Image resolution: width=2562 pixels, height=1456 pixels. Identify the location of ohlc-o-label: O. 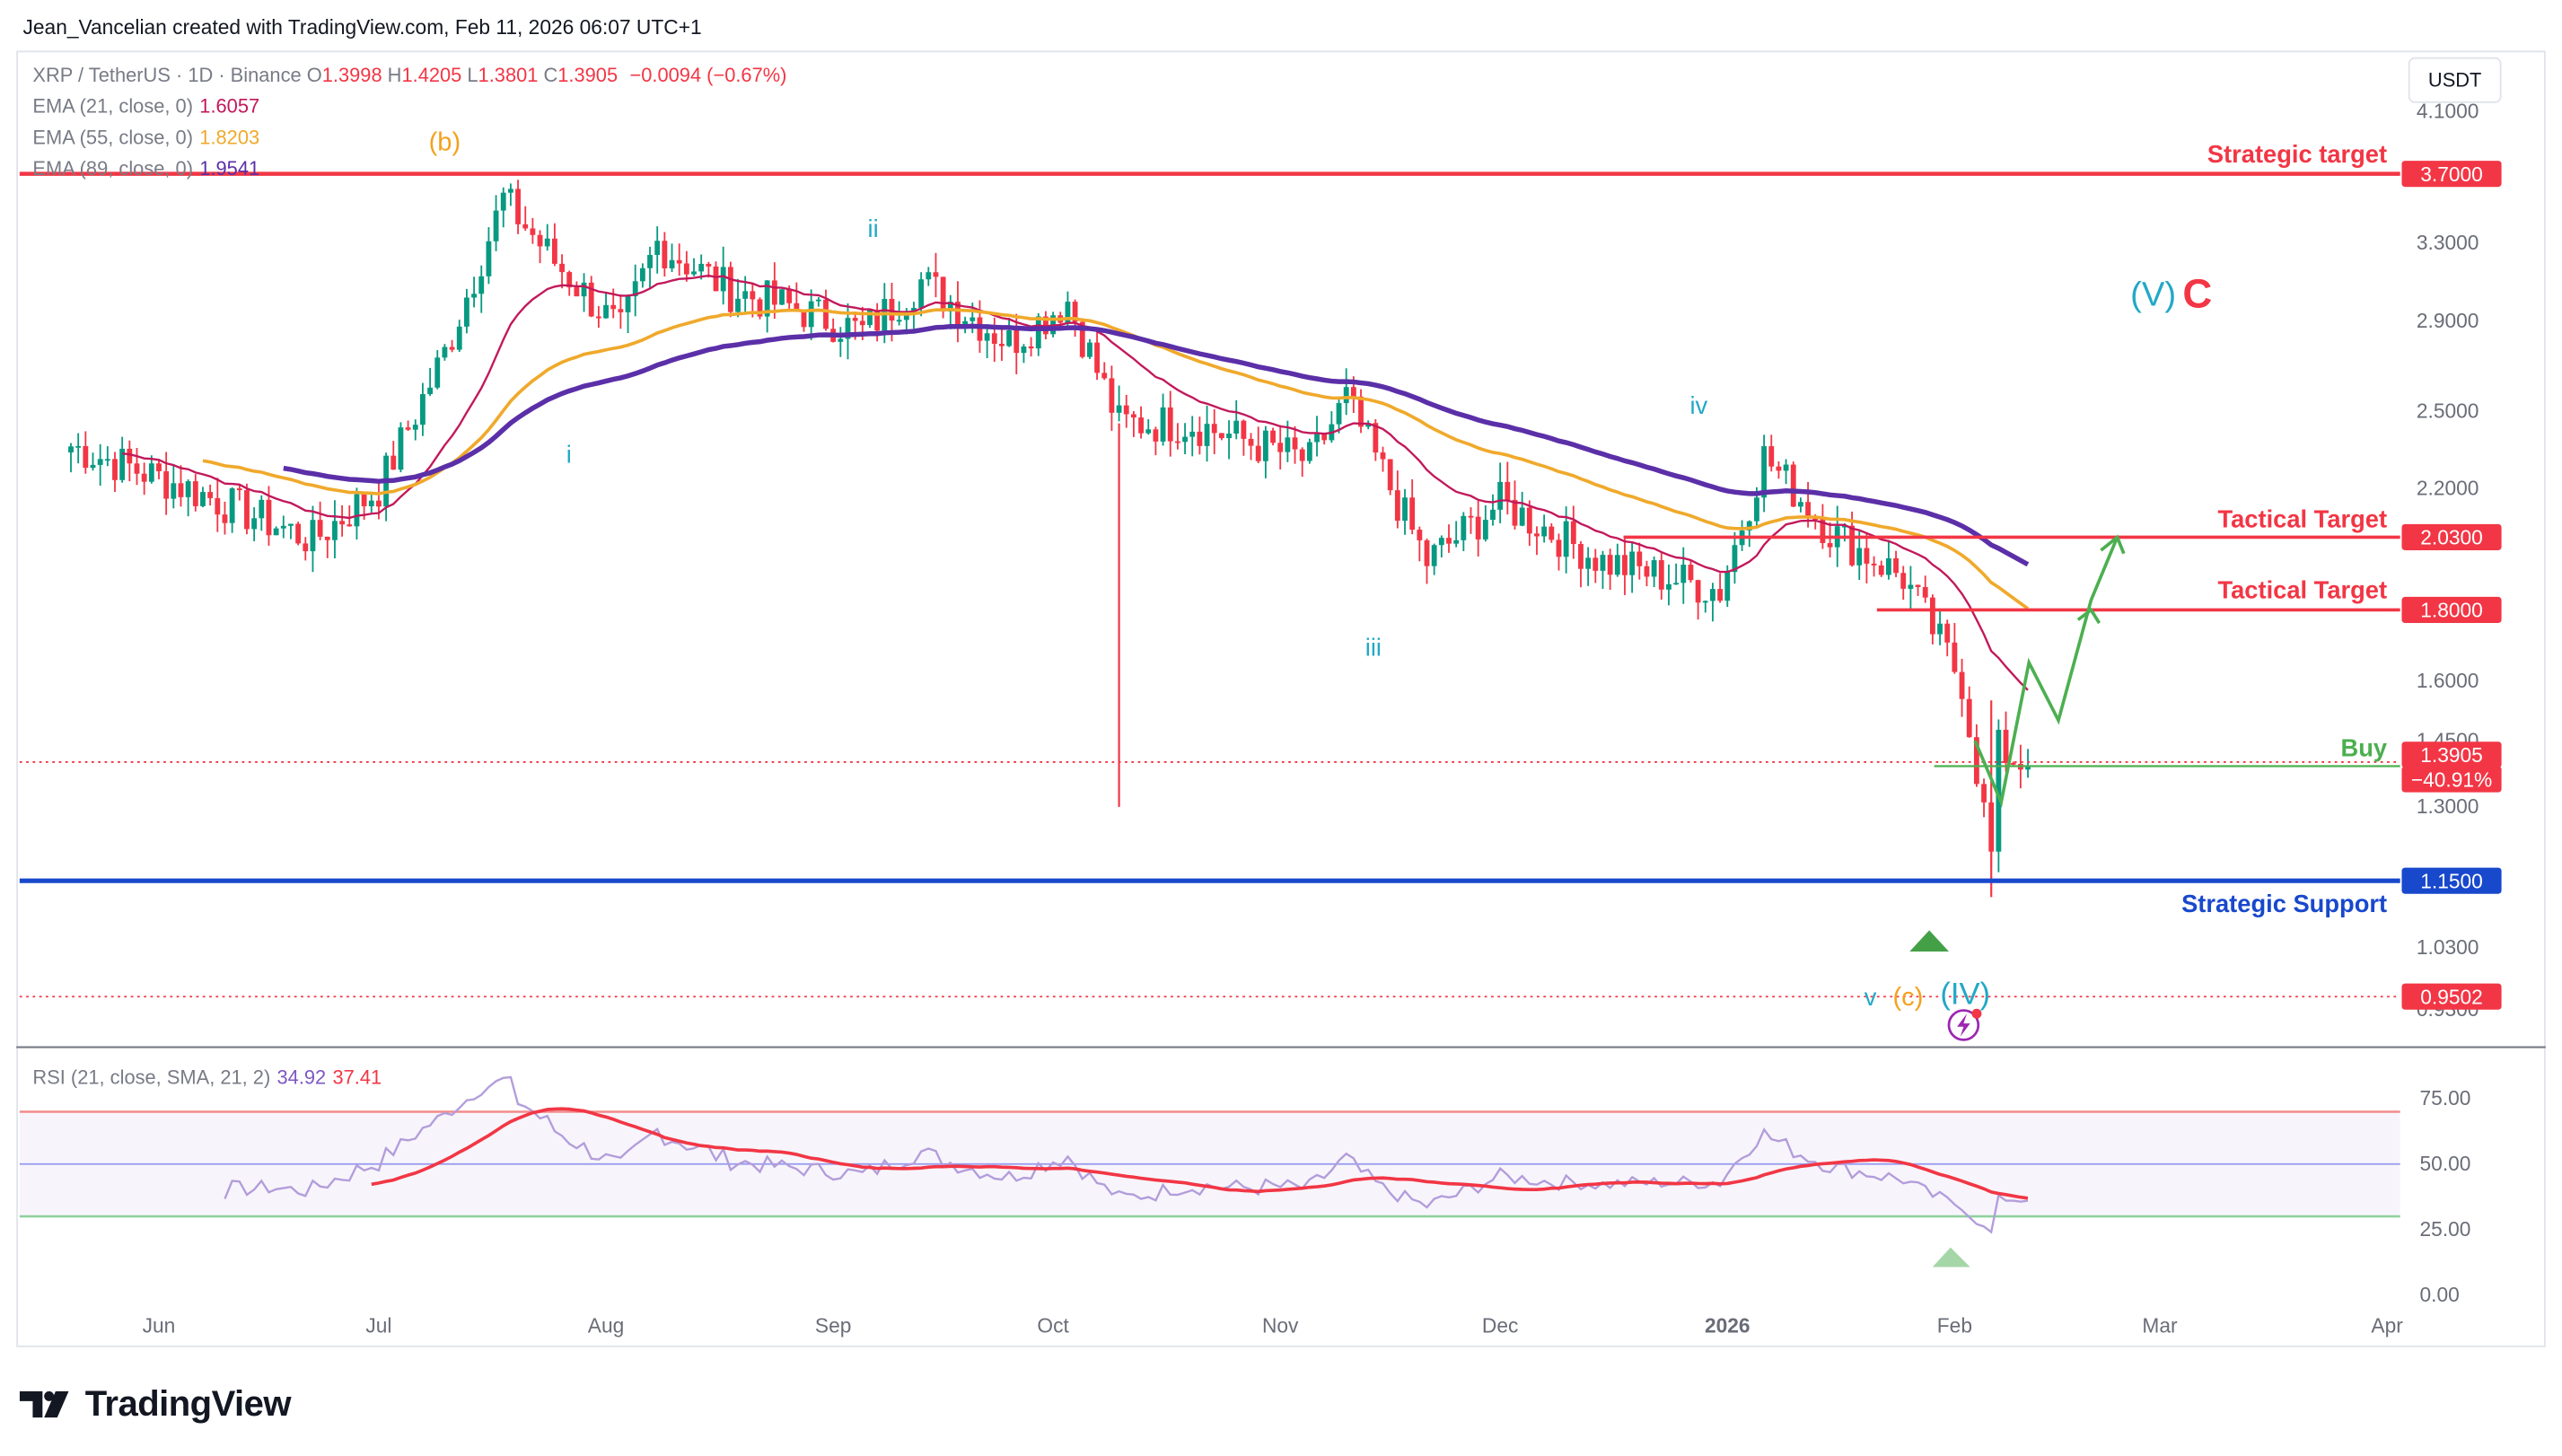
(314, 76).